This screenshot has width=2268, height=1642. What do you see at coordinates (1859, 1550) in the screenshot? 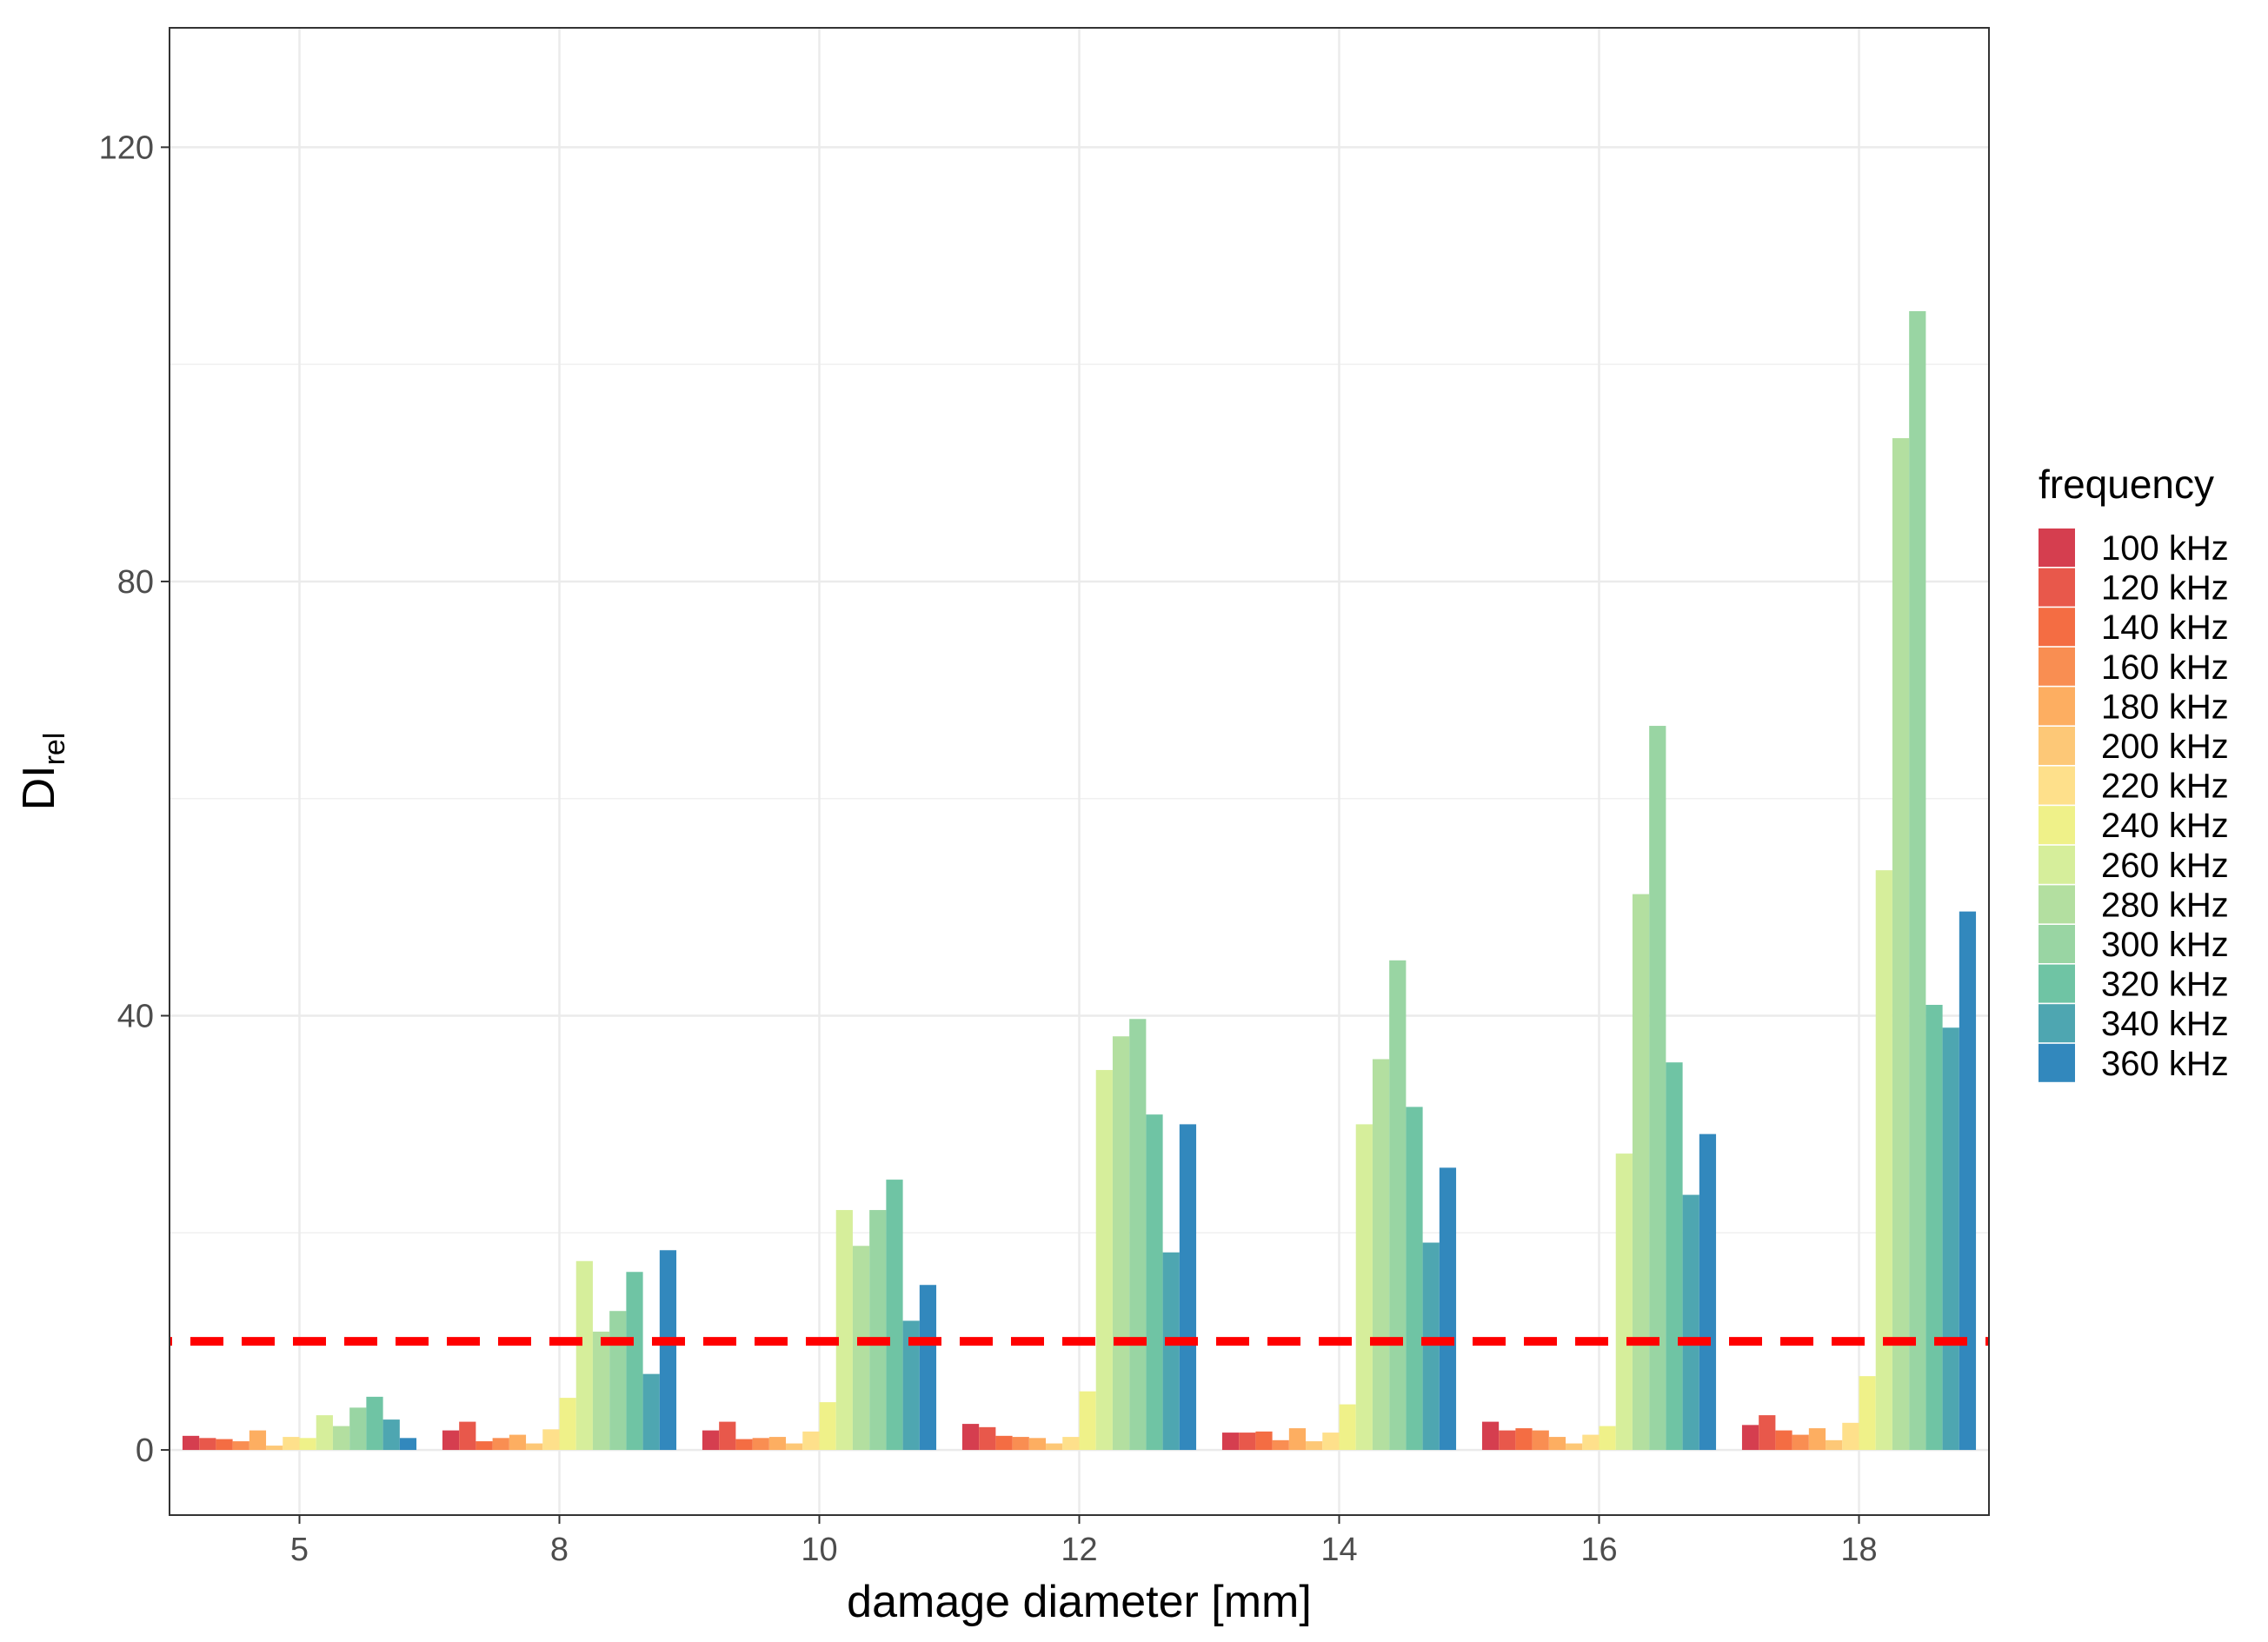
I see `x-tick-label: 18` at bounding box center [1859, 1550].